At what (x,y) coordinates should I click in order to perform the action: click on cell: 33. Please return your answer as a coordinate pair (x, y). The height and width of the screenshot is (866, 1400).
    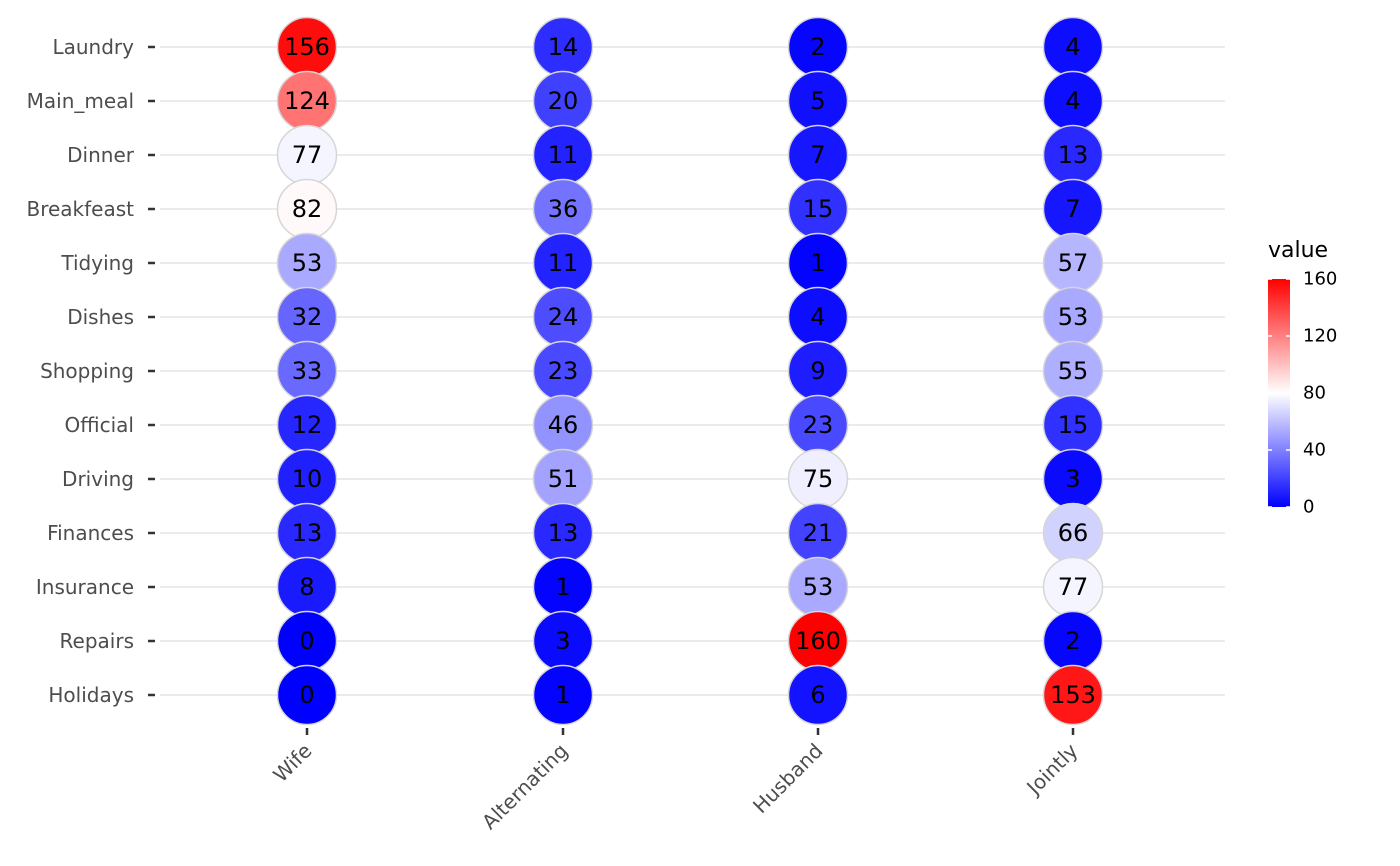
    Looking at the image, I should click on (307, 371).